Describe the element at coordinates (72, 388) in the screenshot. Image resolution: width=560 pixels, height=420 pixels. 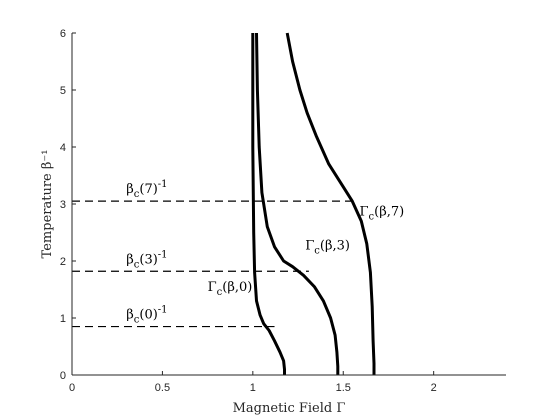
I see `x-tick-label: 0` at that location.